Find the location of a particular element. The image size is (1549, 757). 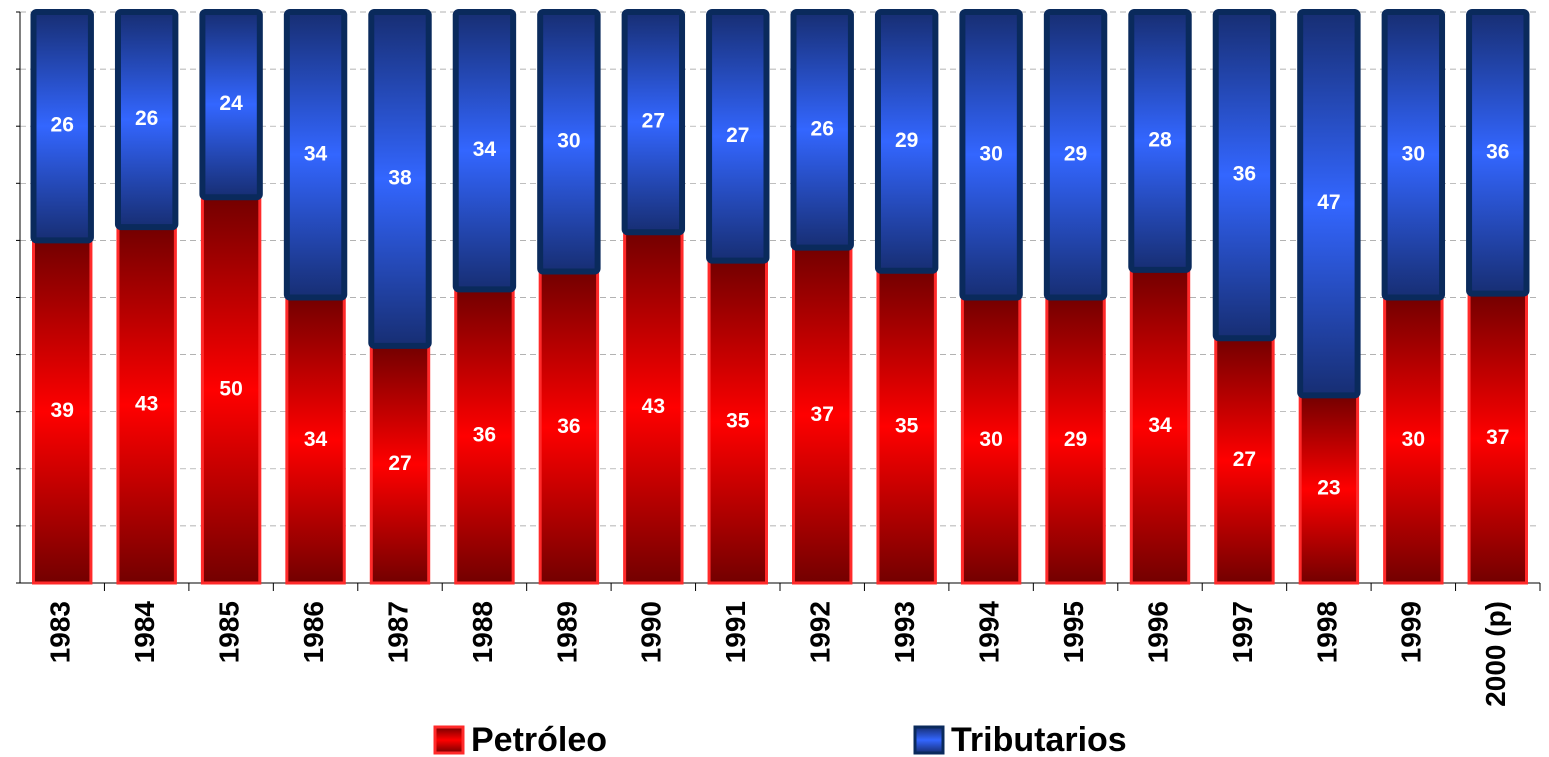

legend-label: Petróleo is located at coordinates (539, 739).